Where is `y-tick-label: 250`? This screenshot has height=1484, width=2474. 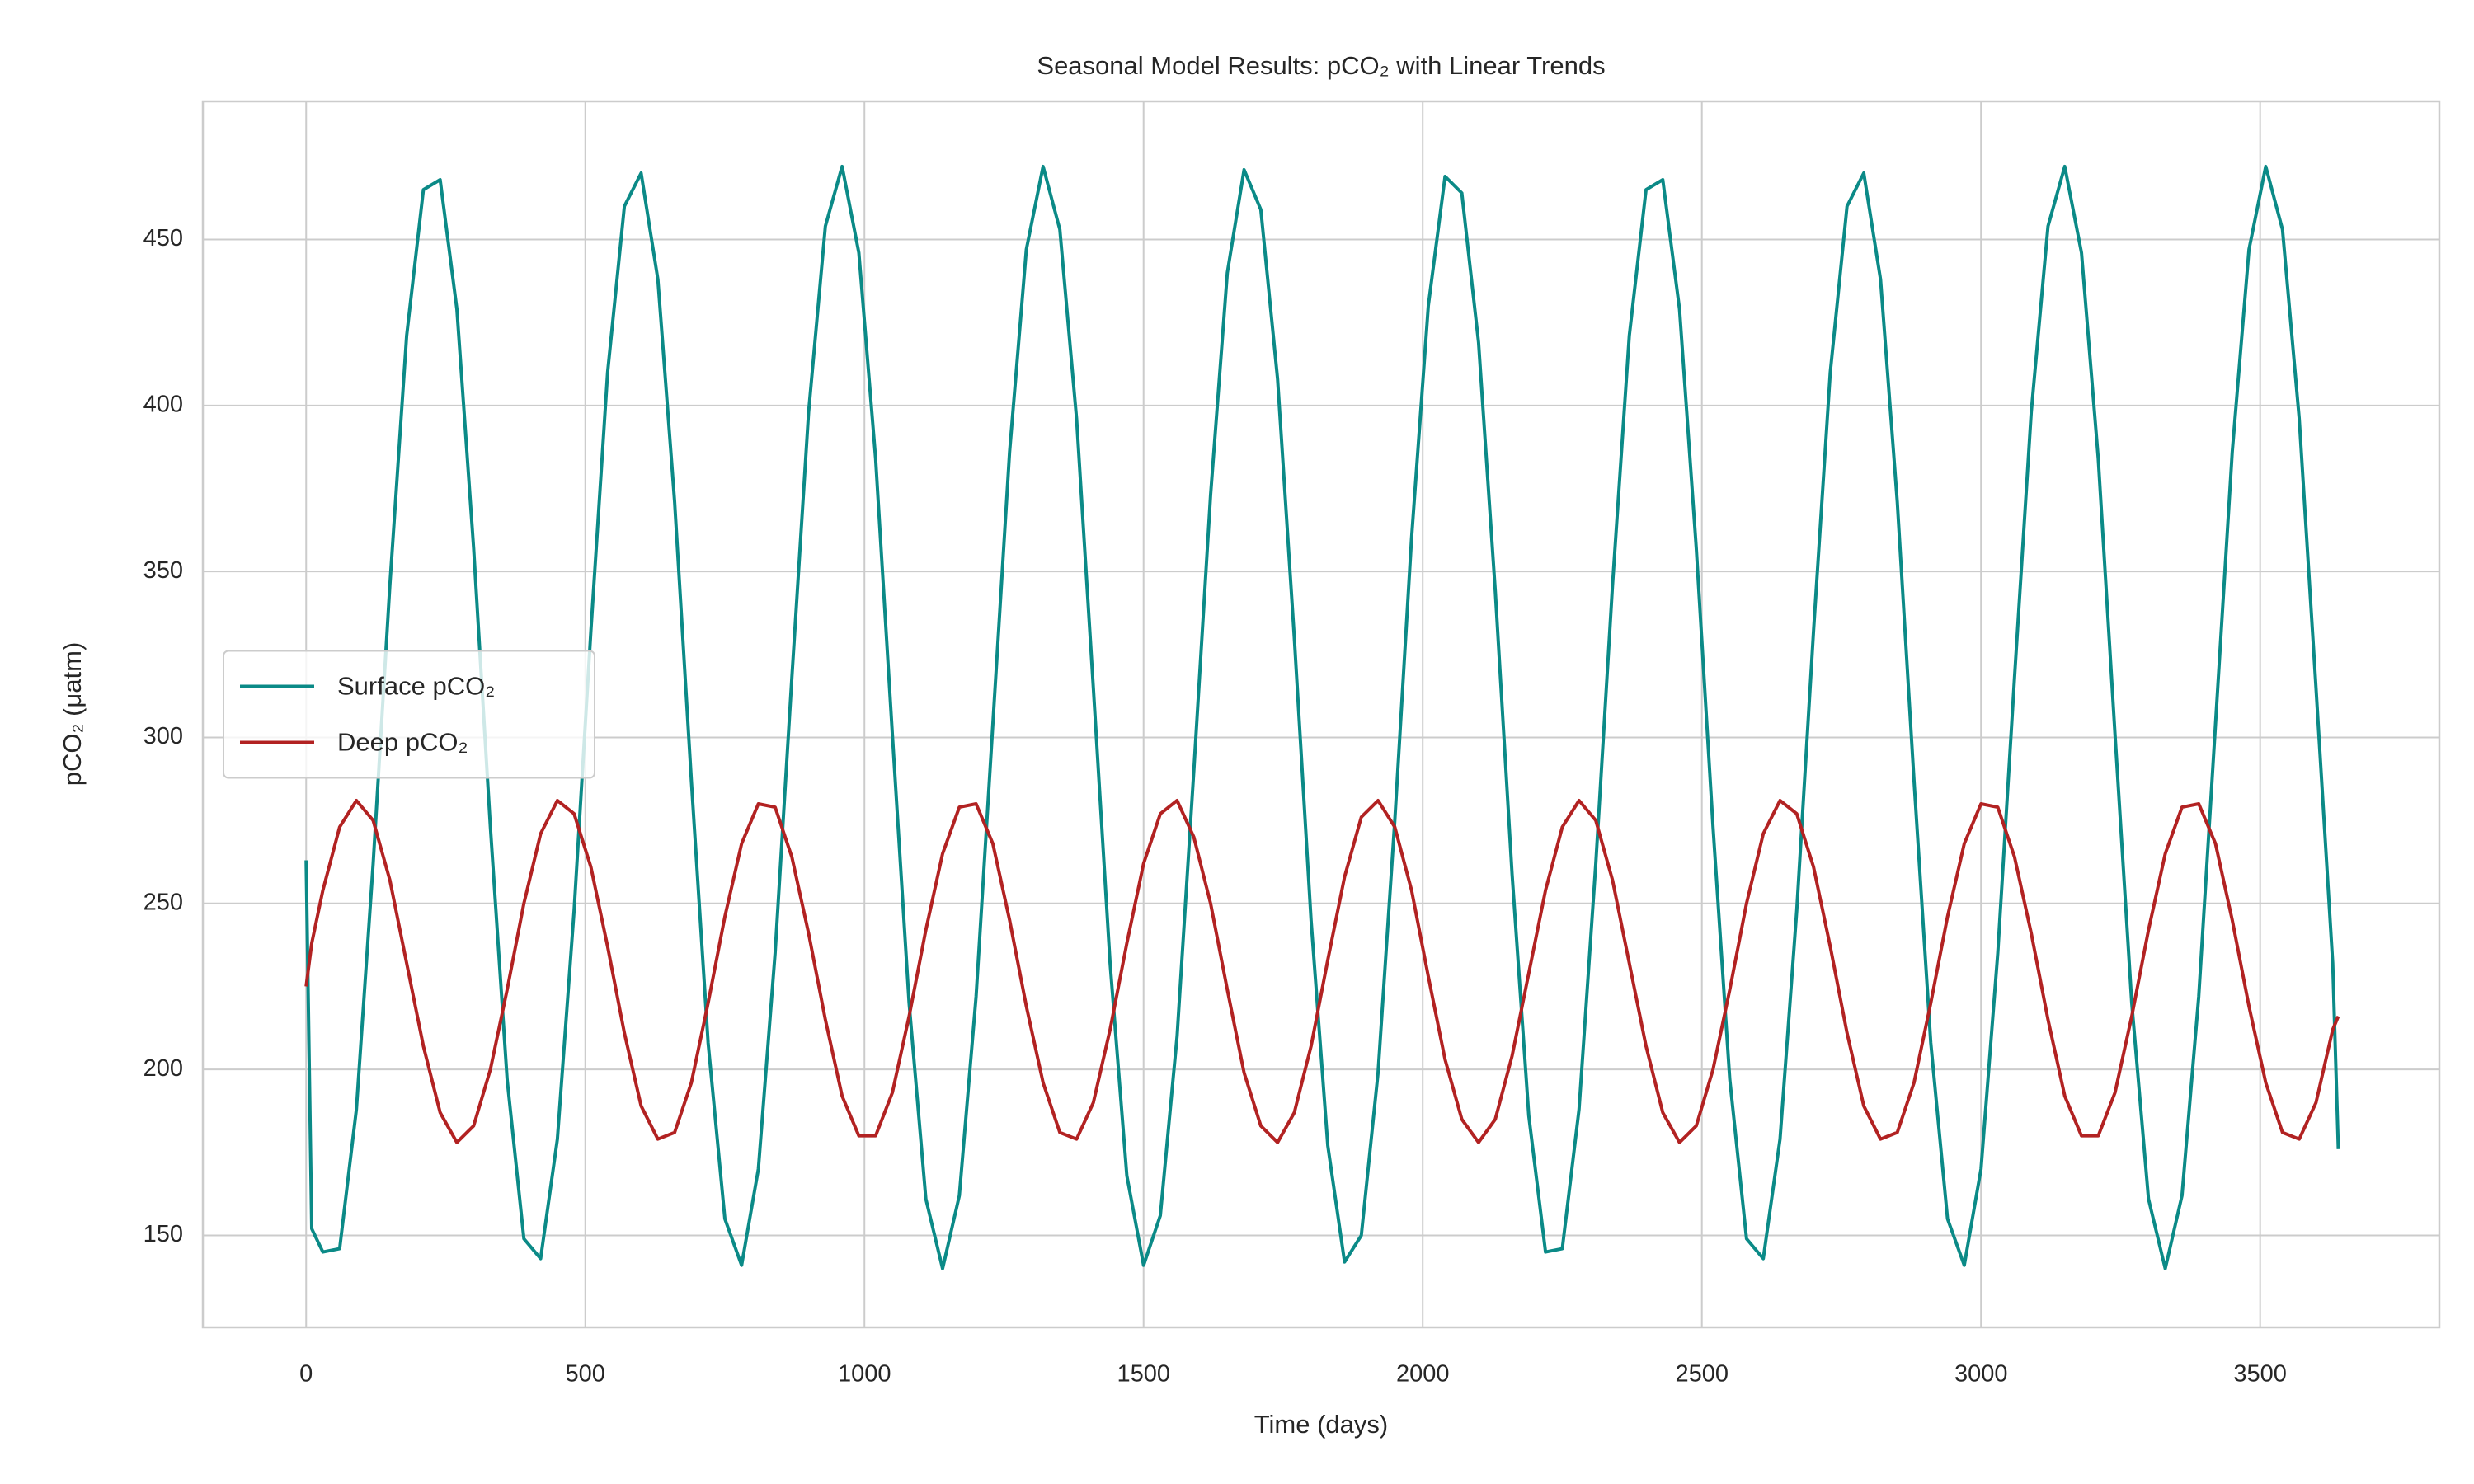 y-tick-label: 250 is located at coordinates (163, 902).